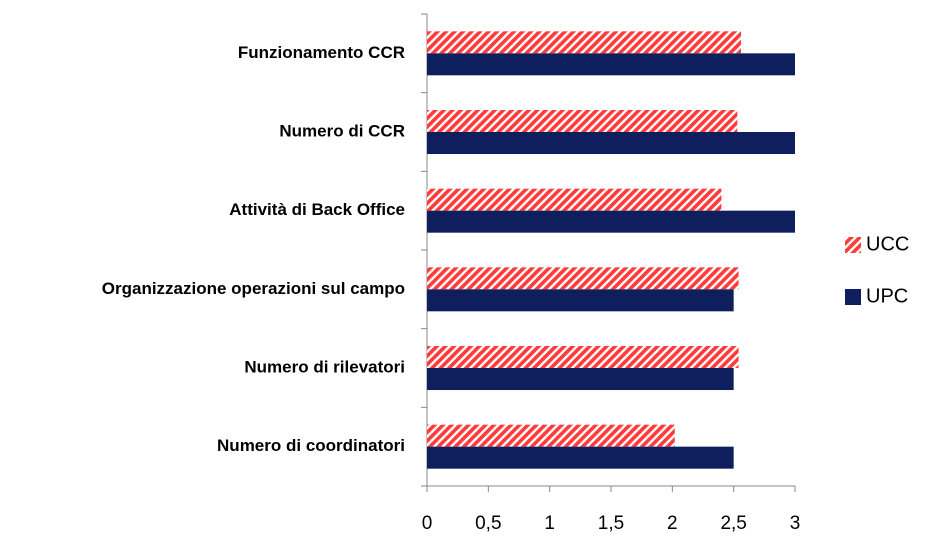 This screenshot has width=932, height=536. Describe the element at coordinates (311, 445) in the screenshot. I see `category-label: Numero di coordinatori` at that location.